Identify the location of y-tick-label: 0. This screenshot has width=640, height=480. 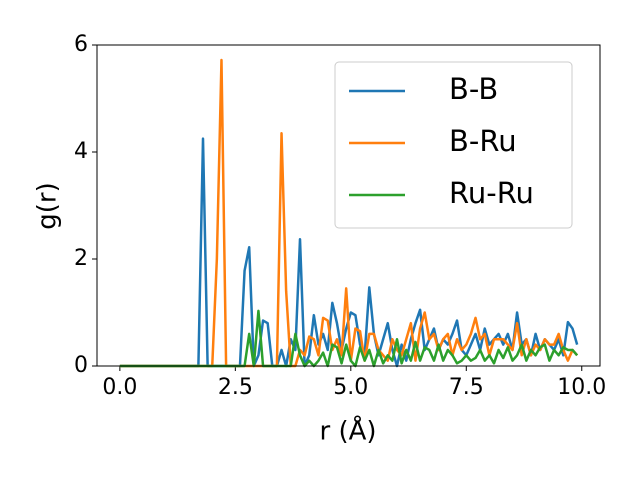
(81, 365).